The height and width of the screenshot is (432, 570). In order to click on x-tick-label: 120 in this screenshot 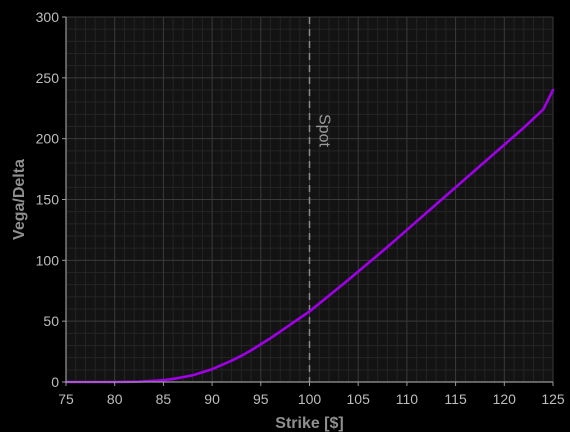, I will do `click(505, 399)`.